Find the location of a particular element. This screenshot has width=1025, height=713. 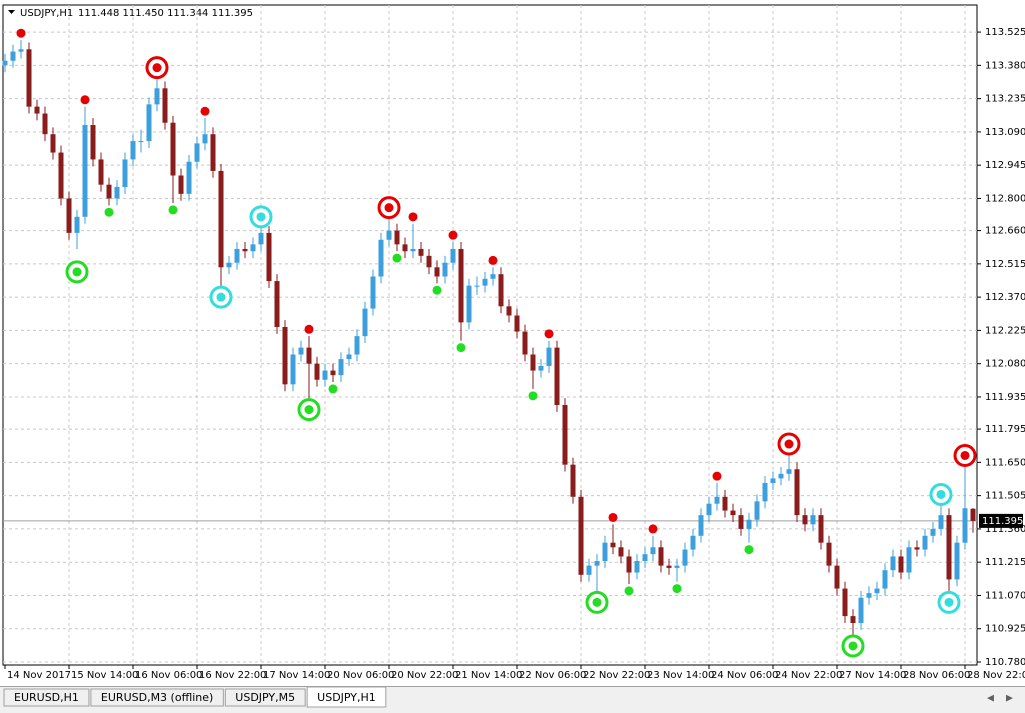

scroll-left: ◀ is located at coordinates (990, 699).